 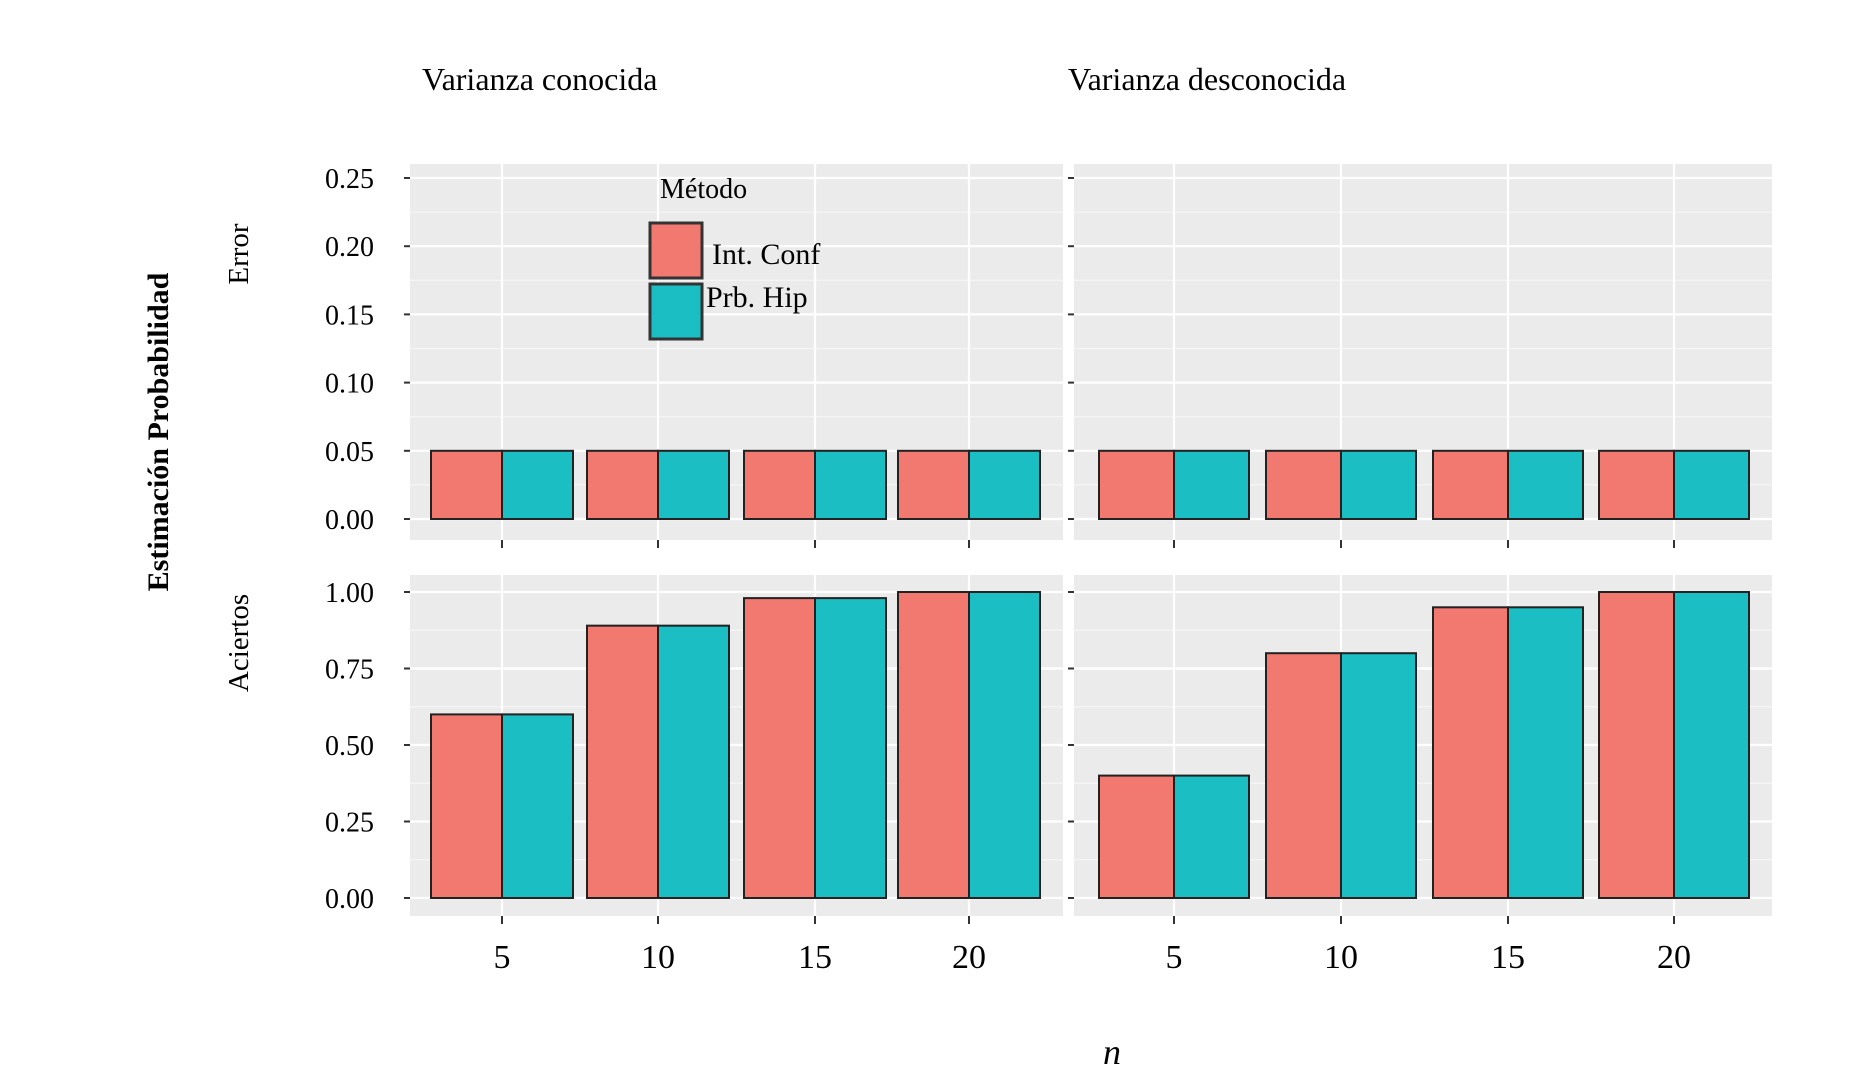 I want to click on x-axis-label: n, so click(x=1112, y=1052).